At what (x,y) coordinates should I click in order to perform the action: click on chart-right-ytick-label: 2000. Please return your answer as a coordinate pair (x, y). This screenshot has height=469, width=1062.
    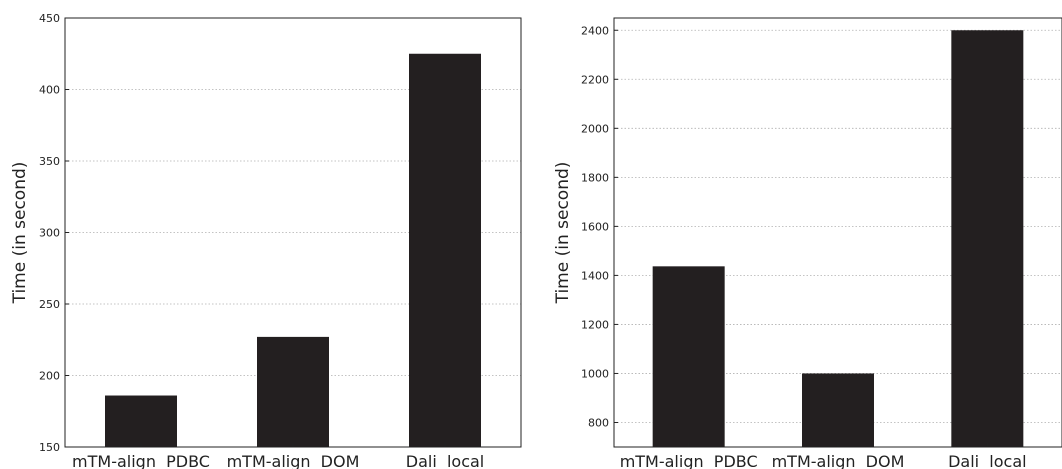
    Looking at the image, I should click on (595, 128).